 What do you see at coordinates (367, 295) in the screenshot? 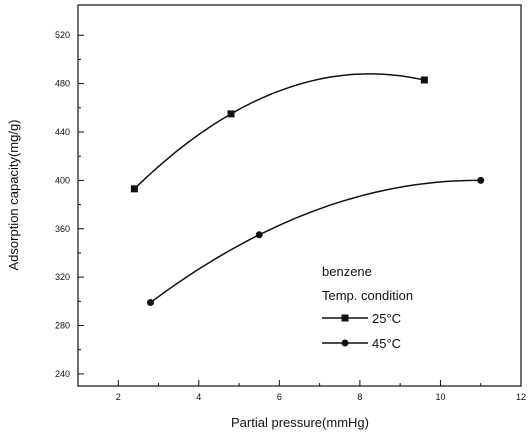
I see `legend-title-line-2: Temp. condition` at bounding box center [367, 295].